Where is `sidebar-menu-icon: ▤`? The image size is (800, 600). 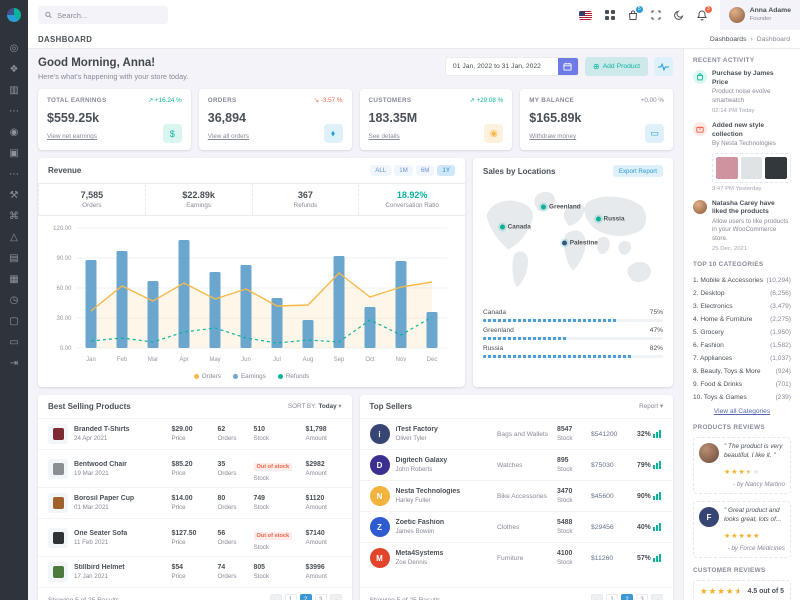
sidebar-menu-icon: ▤ is located at coordinates (14, 258).